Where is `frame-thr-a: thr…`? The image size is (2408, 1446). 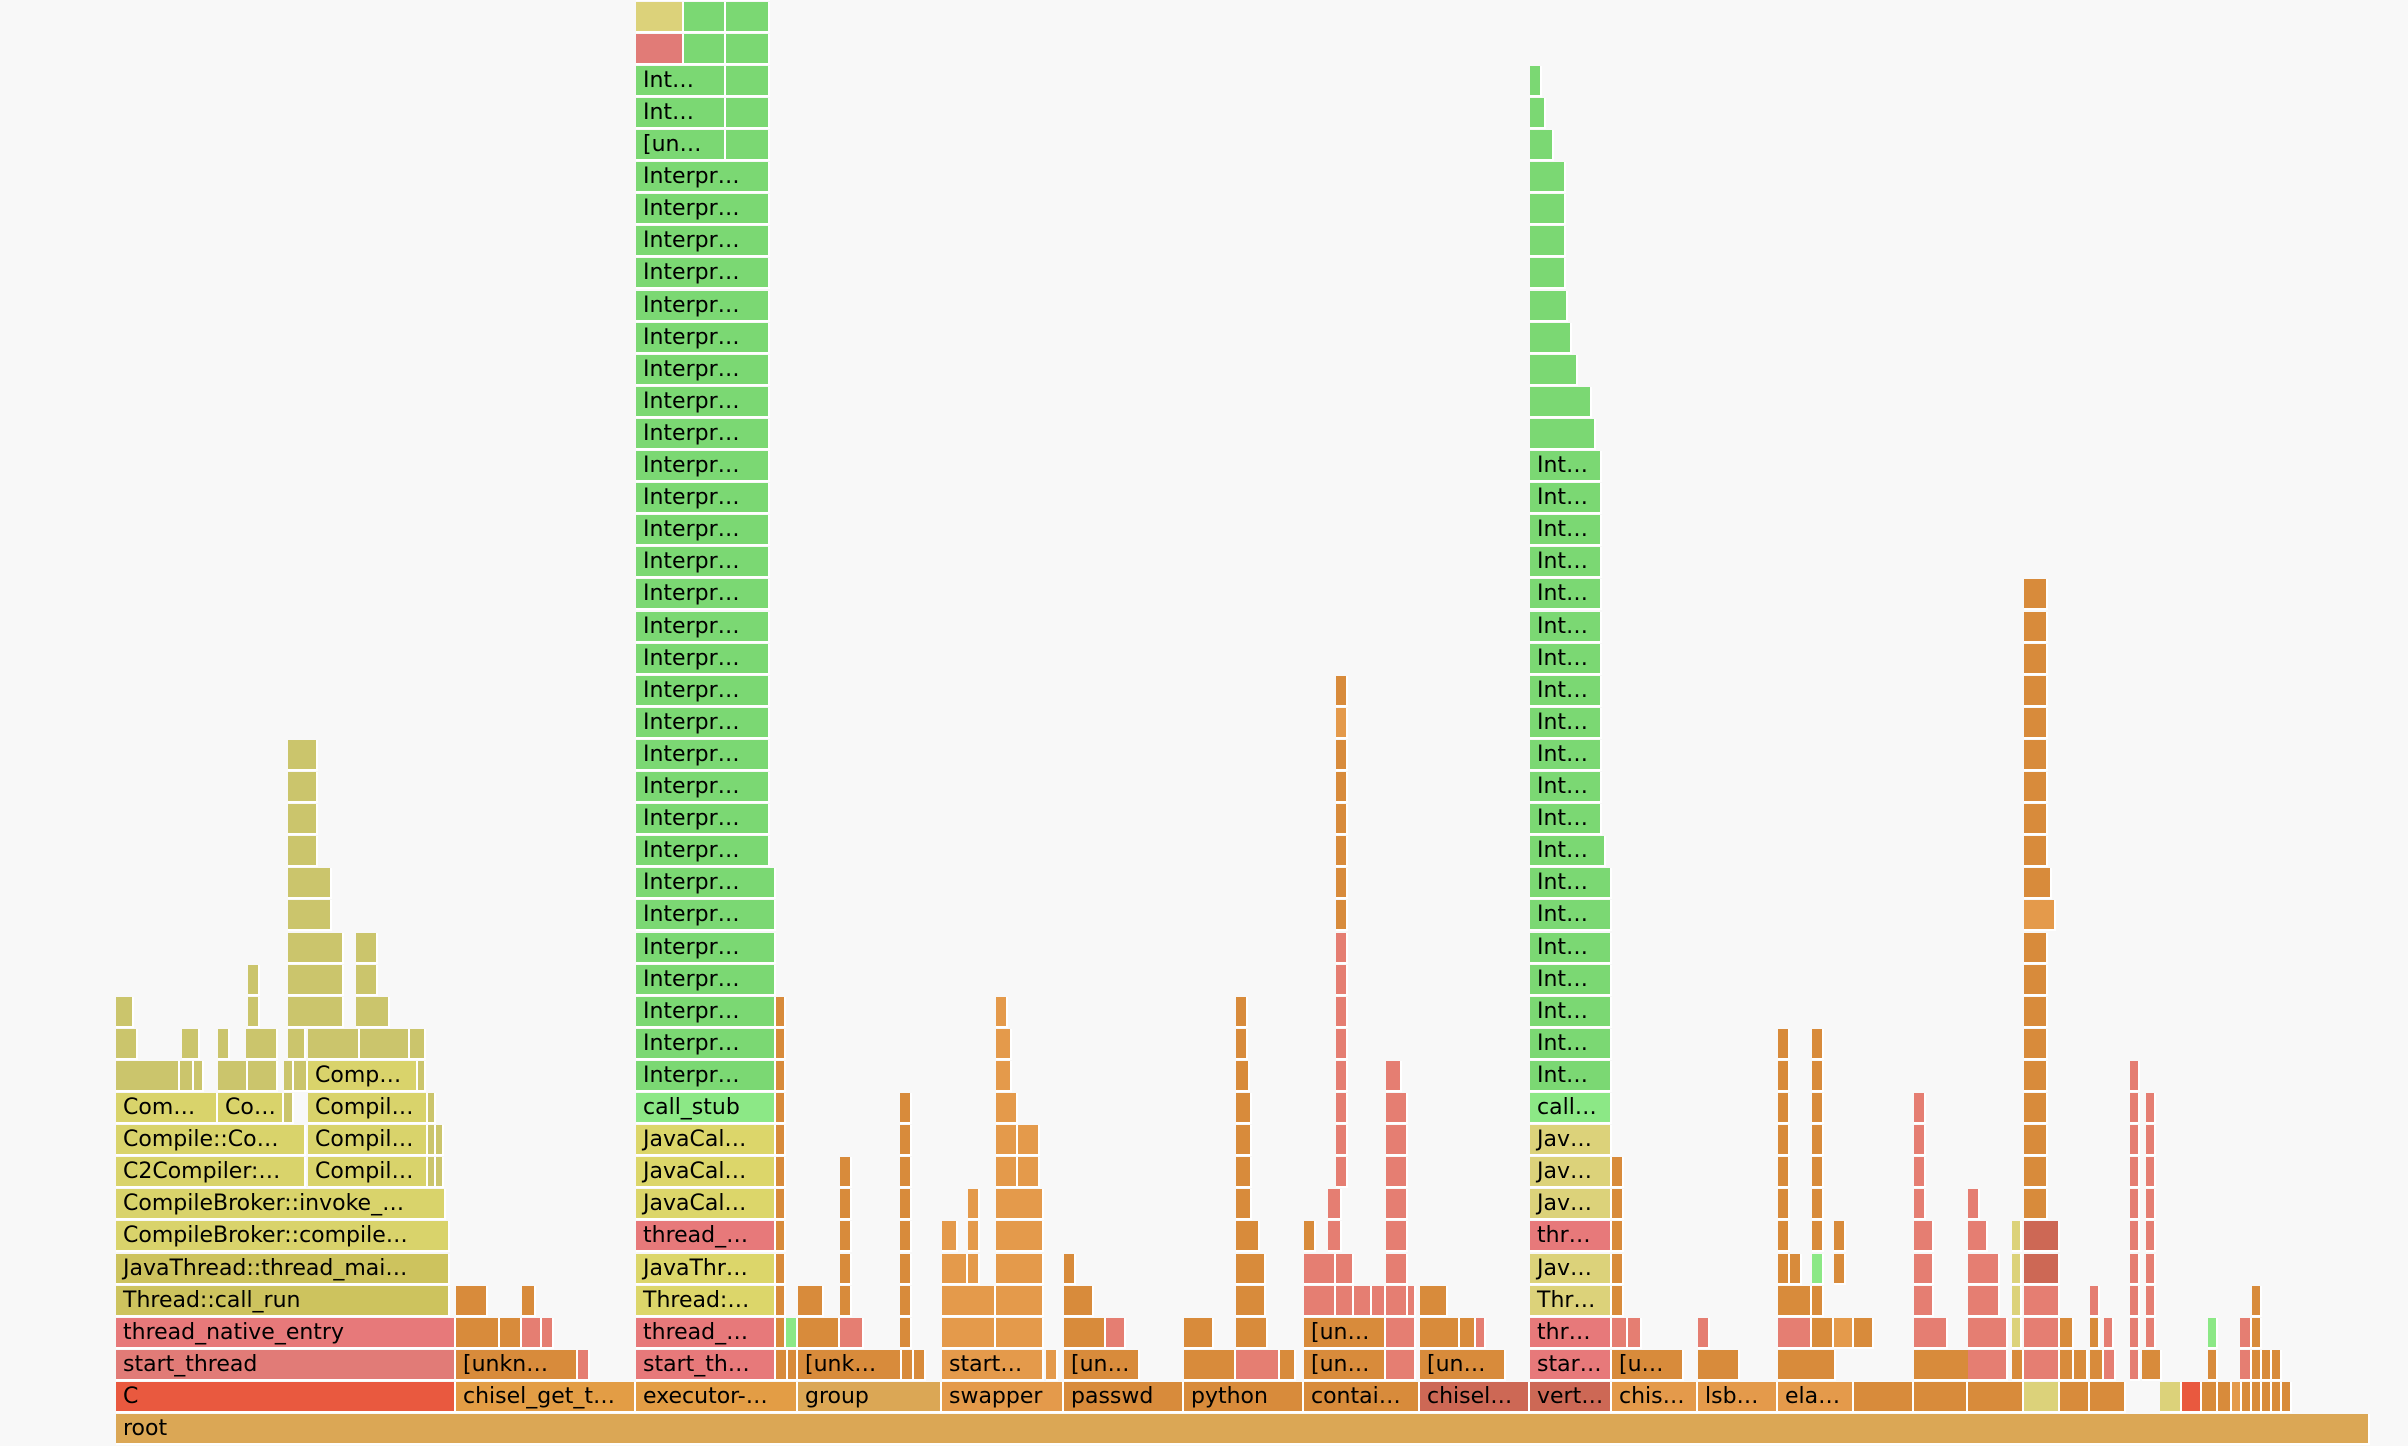
frame-thr-a: thr… is located at coordinates (1571, 1333).